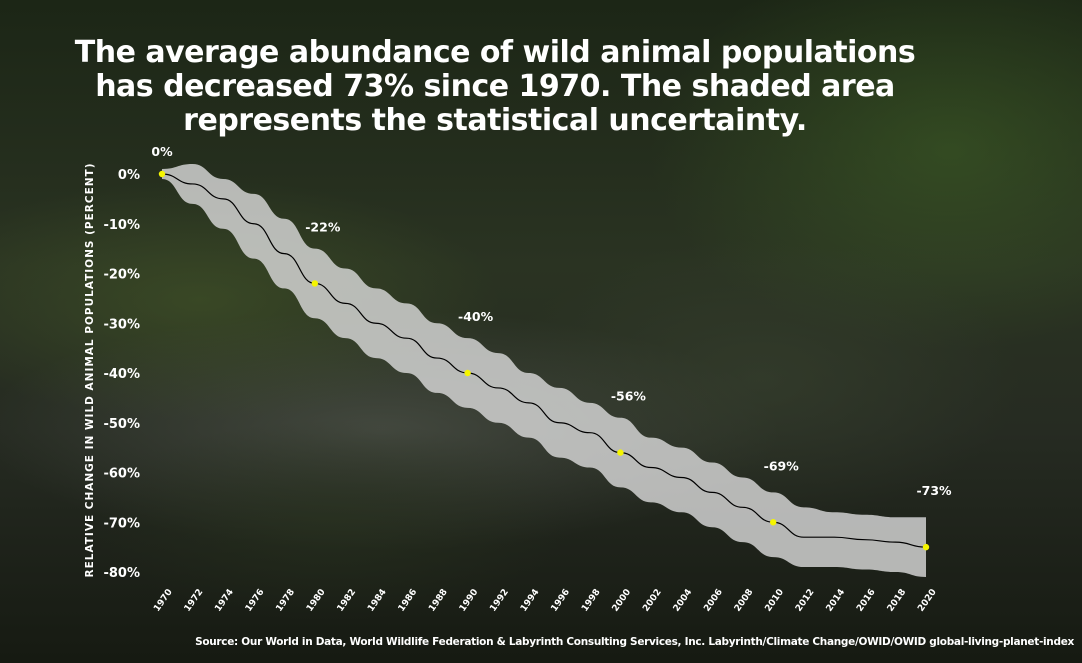 The width and height of the screenshot is (1082, 663). Describe the element at coordinates (713, 600) in the screenshot. I see `x-tick-label: 2006` at that location.